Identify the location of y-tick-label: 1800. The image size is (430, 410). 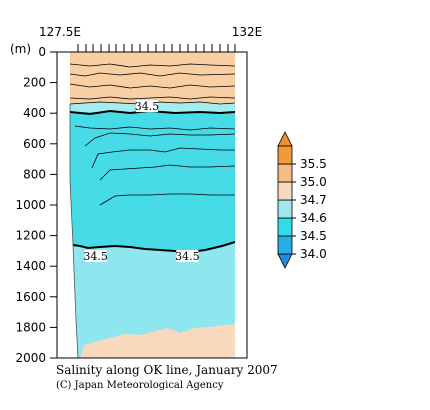
(30, 327).